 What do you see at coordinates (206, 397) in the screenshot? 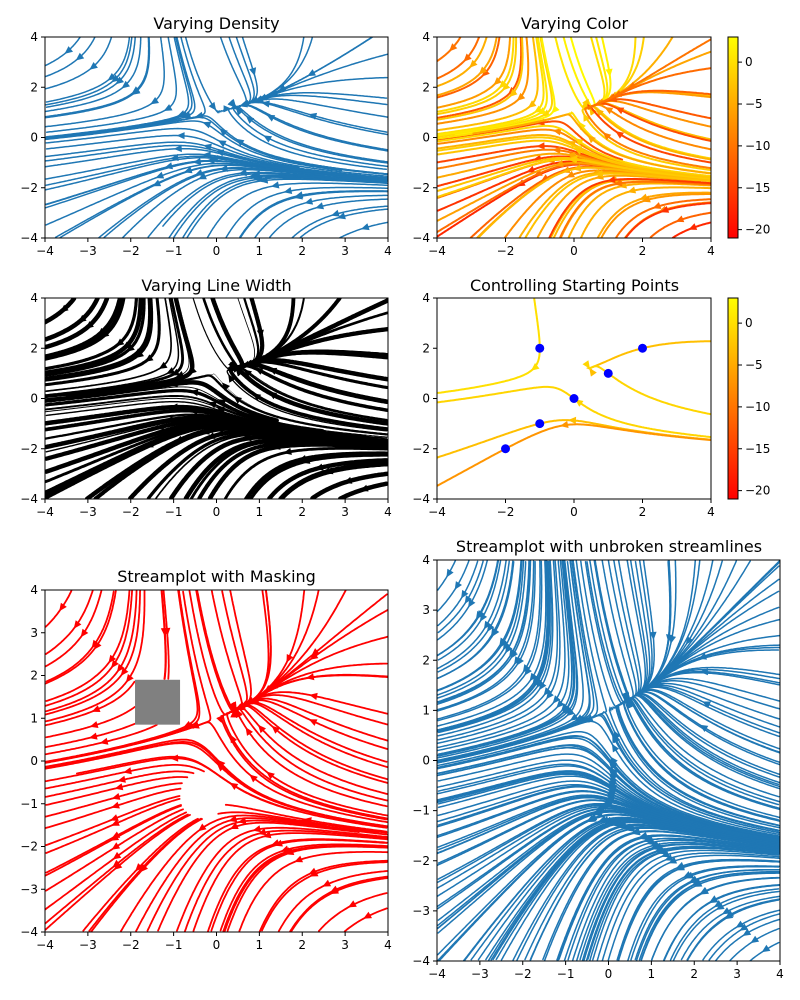
I see `subplot-varying-line-width: Varying Line Width −4 −3 −2 −1 0 1 2 3 4 −4 −2 0 2 4` at bounding box center [206, 397].